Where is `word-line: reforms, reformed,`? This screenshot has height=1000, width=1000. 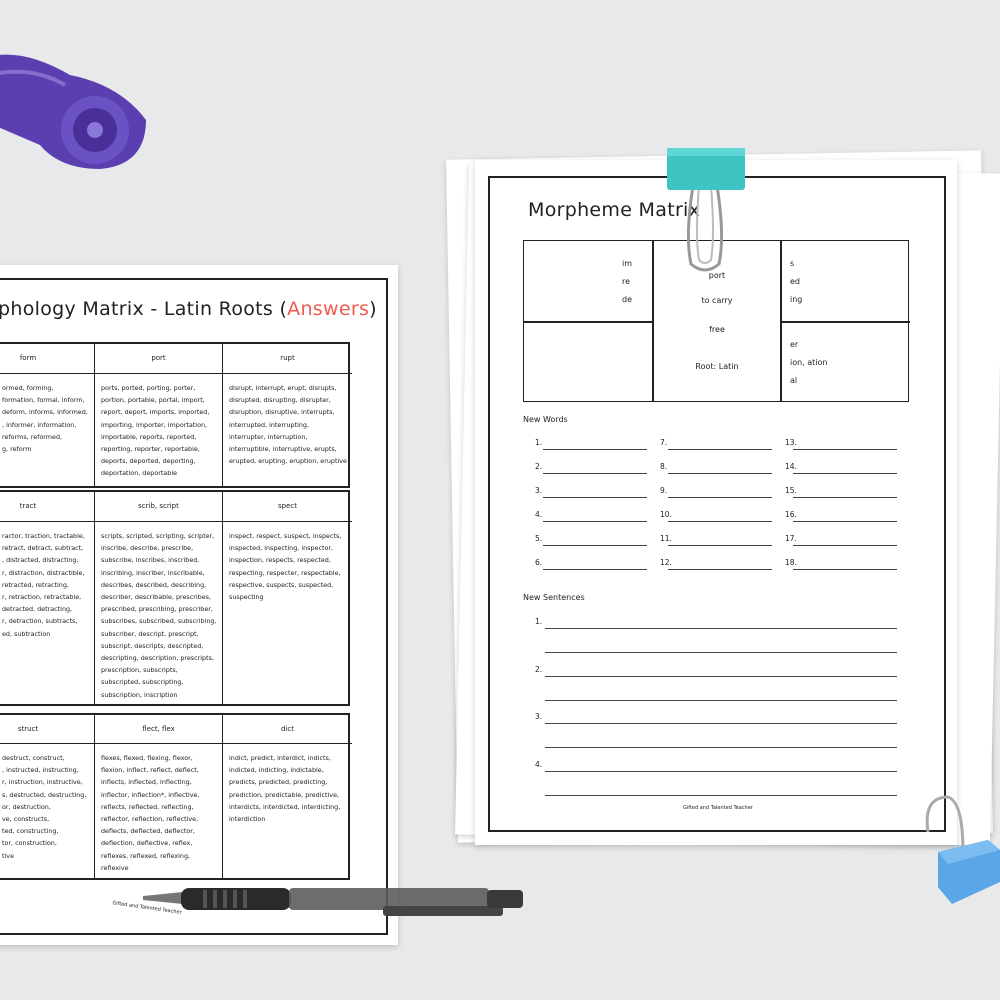
word-line: reforms, reformed, is located at coordinates (32, 436).